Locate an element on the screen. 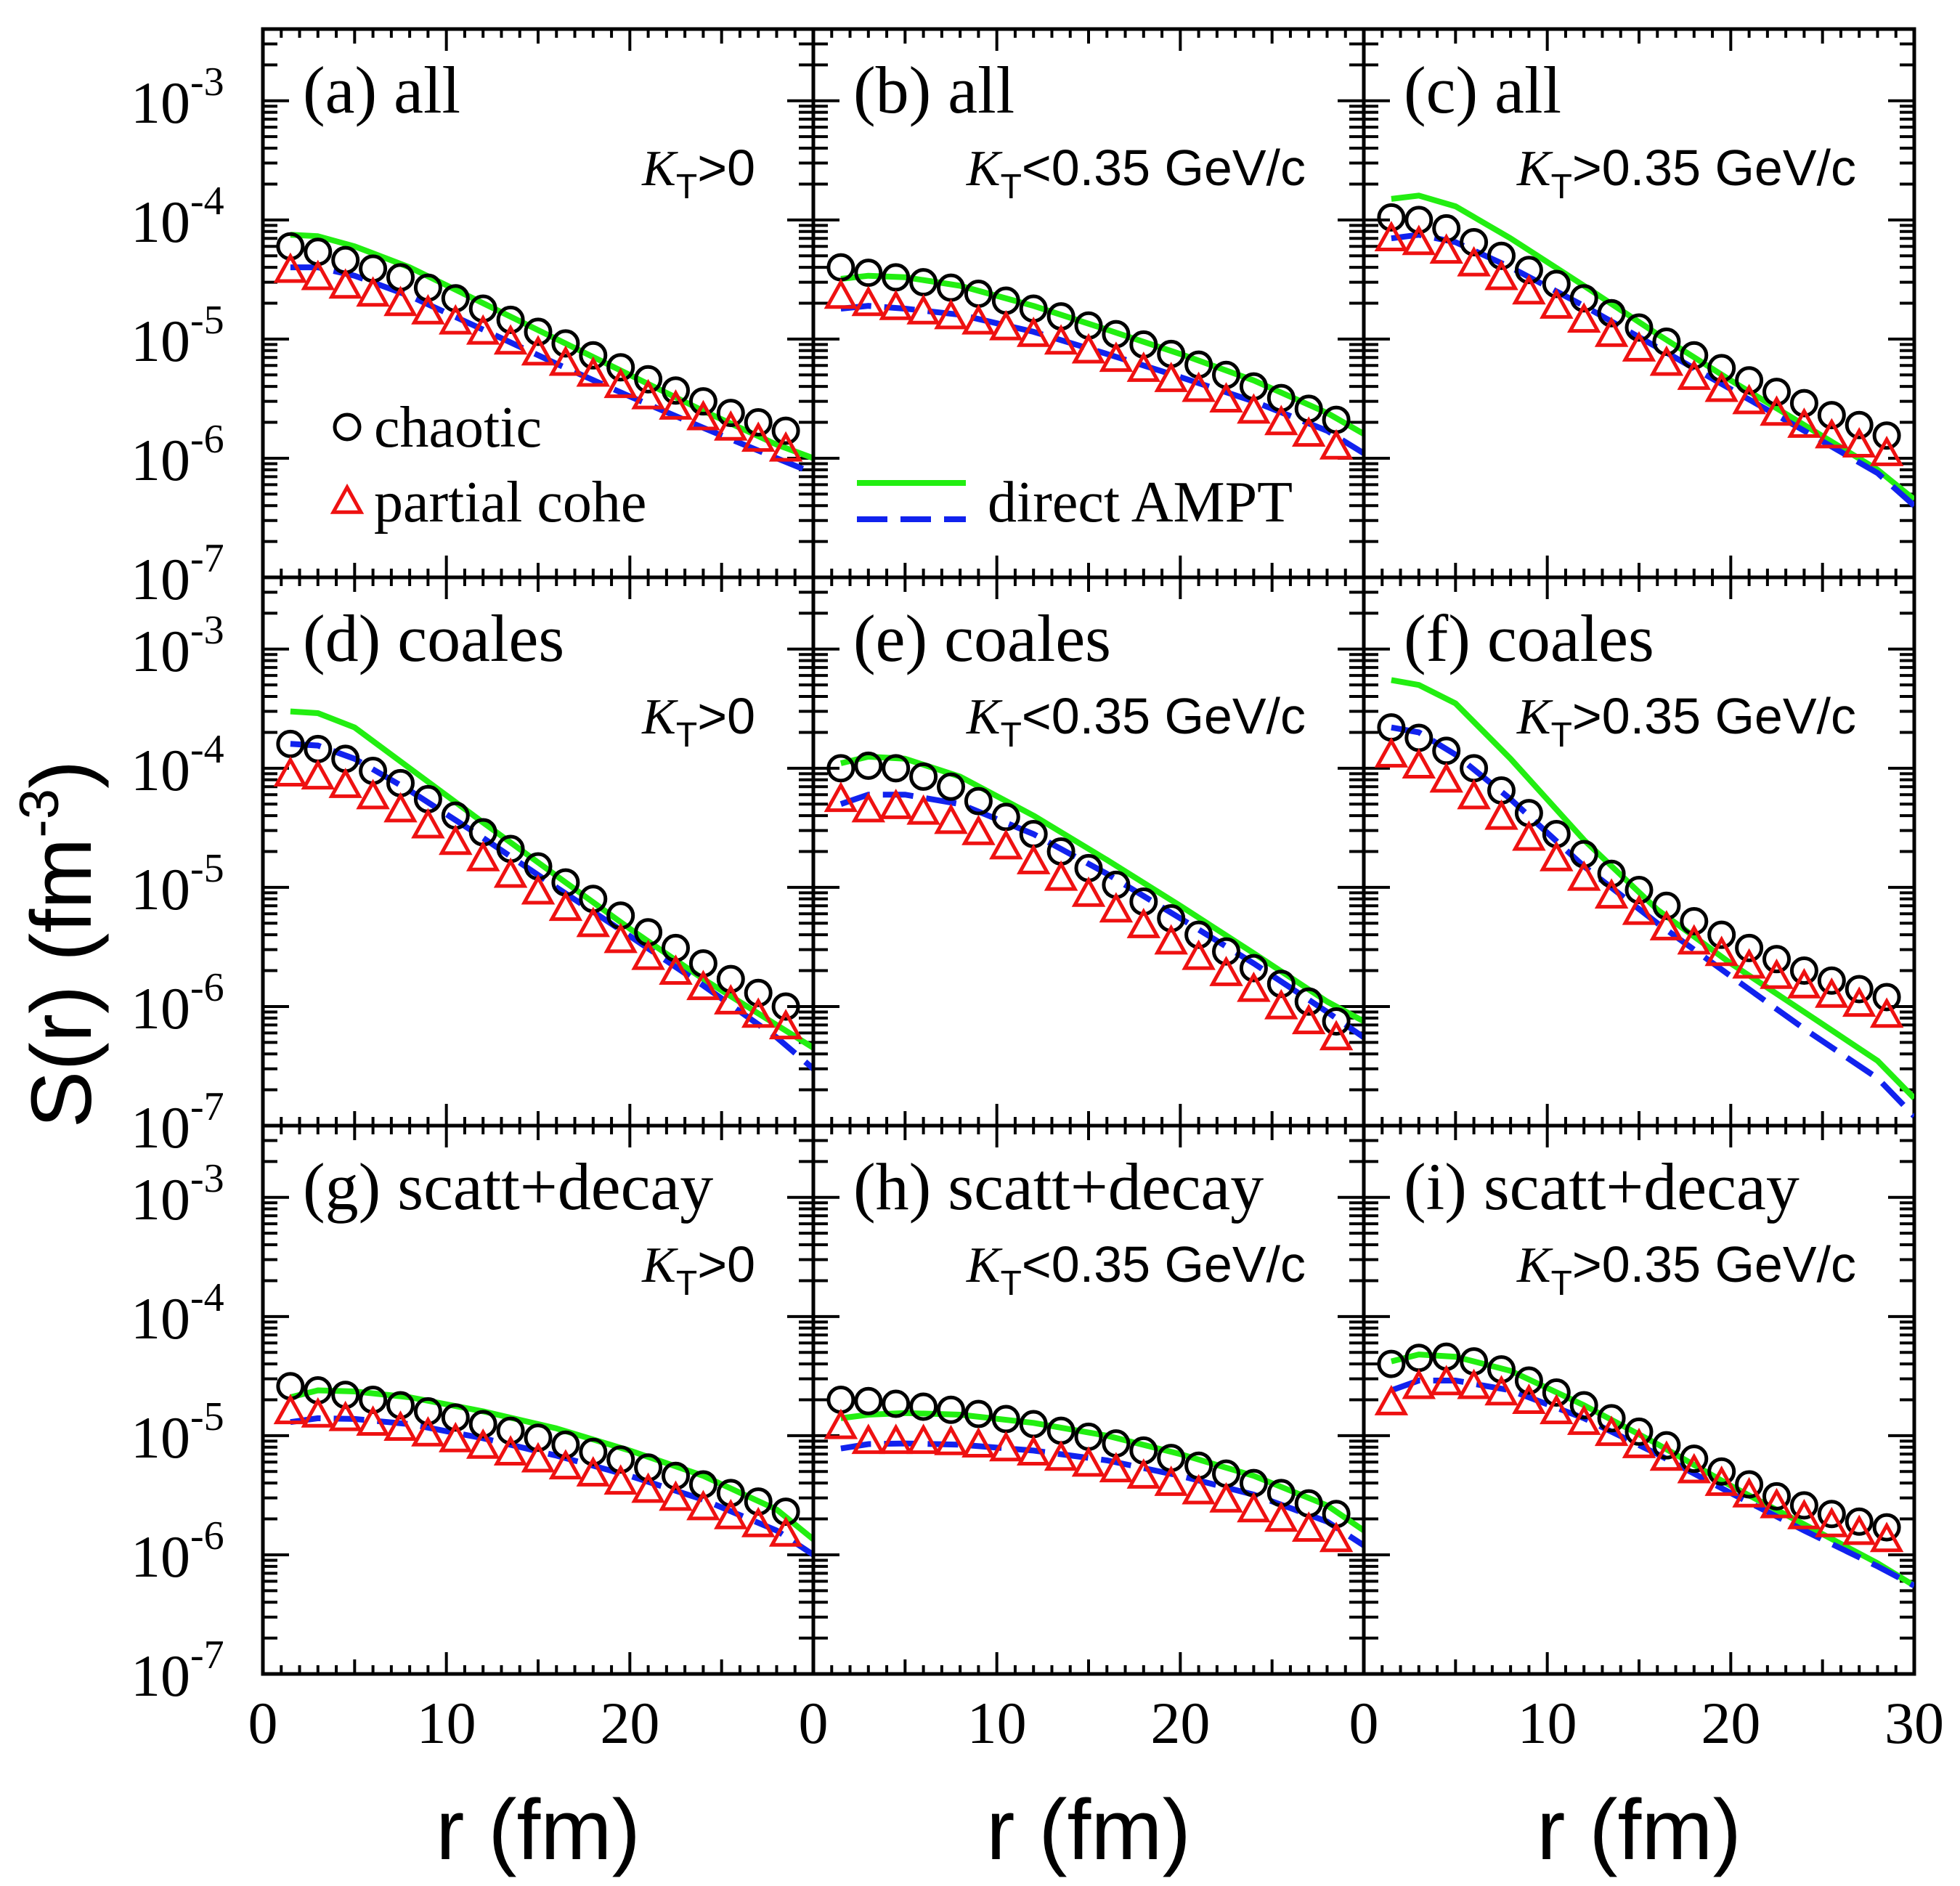 The height and width of the screenshot is (1886, 1960). panel-title: (c) all is located at coordinates (1482, 90).